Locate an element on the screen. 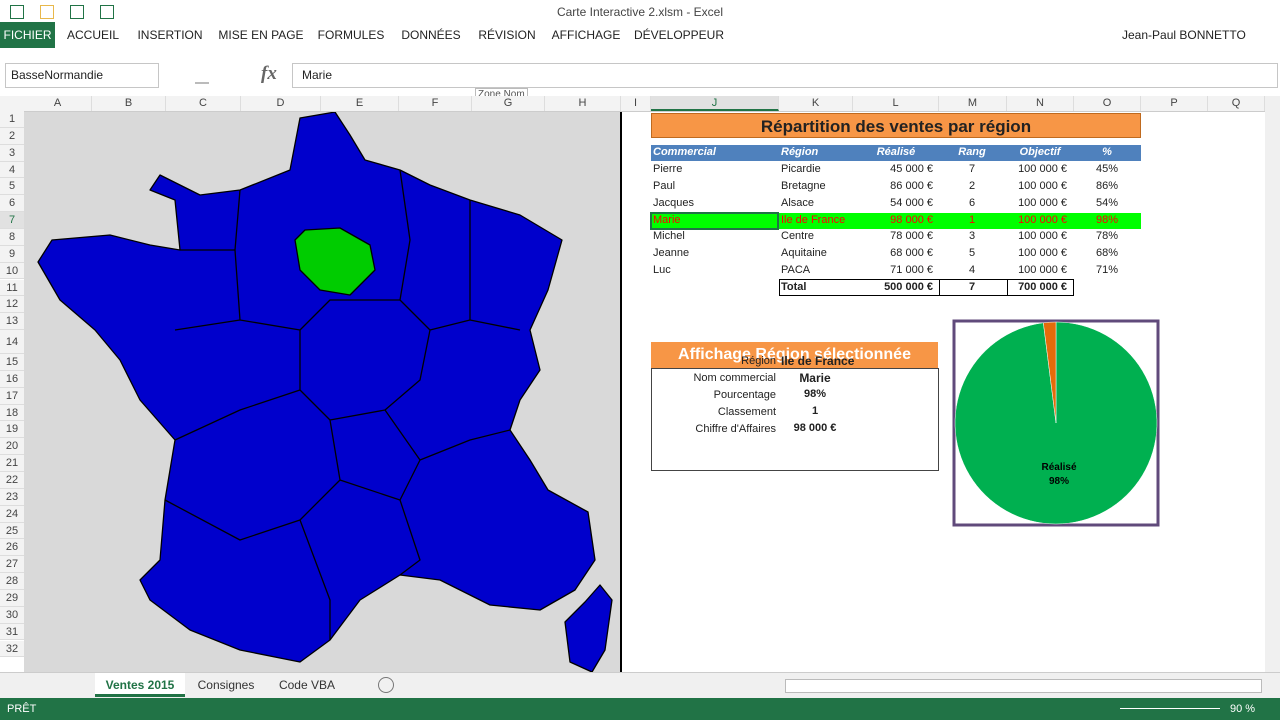 This screenshot has height=720, width=1280. table-cell: 45% is located at coordinates (1107, 168).